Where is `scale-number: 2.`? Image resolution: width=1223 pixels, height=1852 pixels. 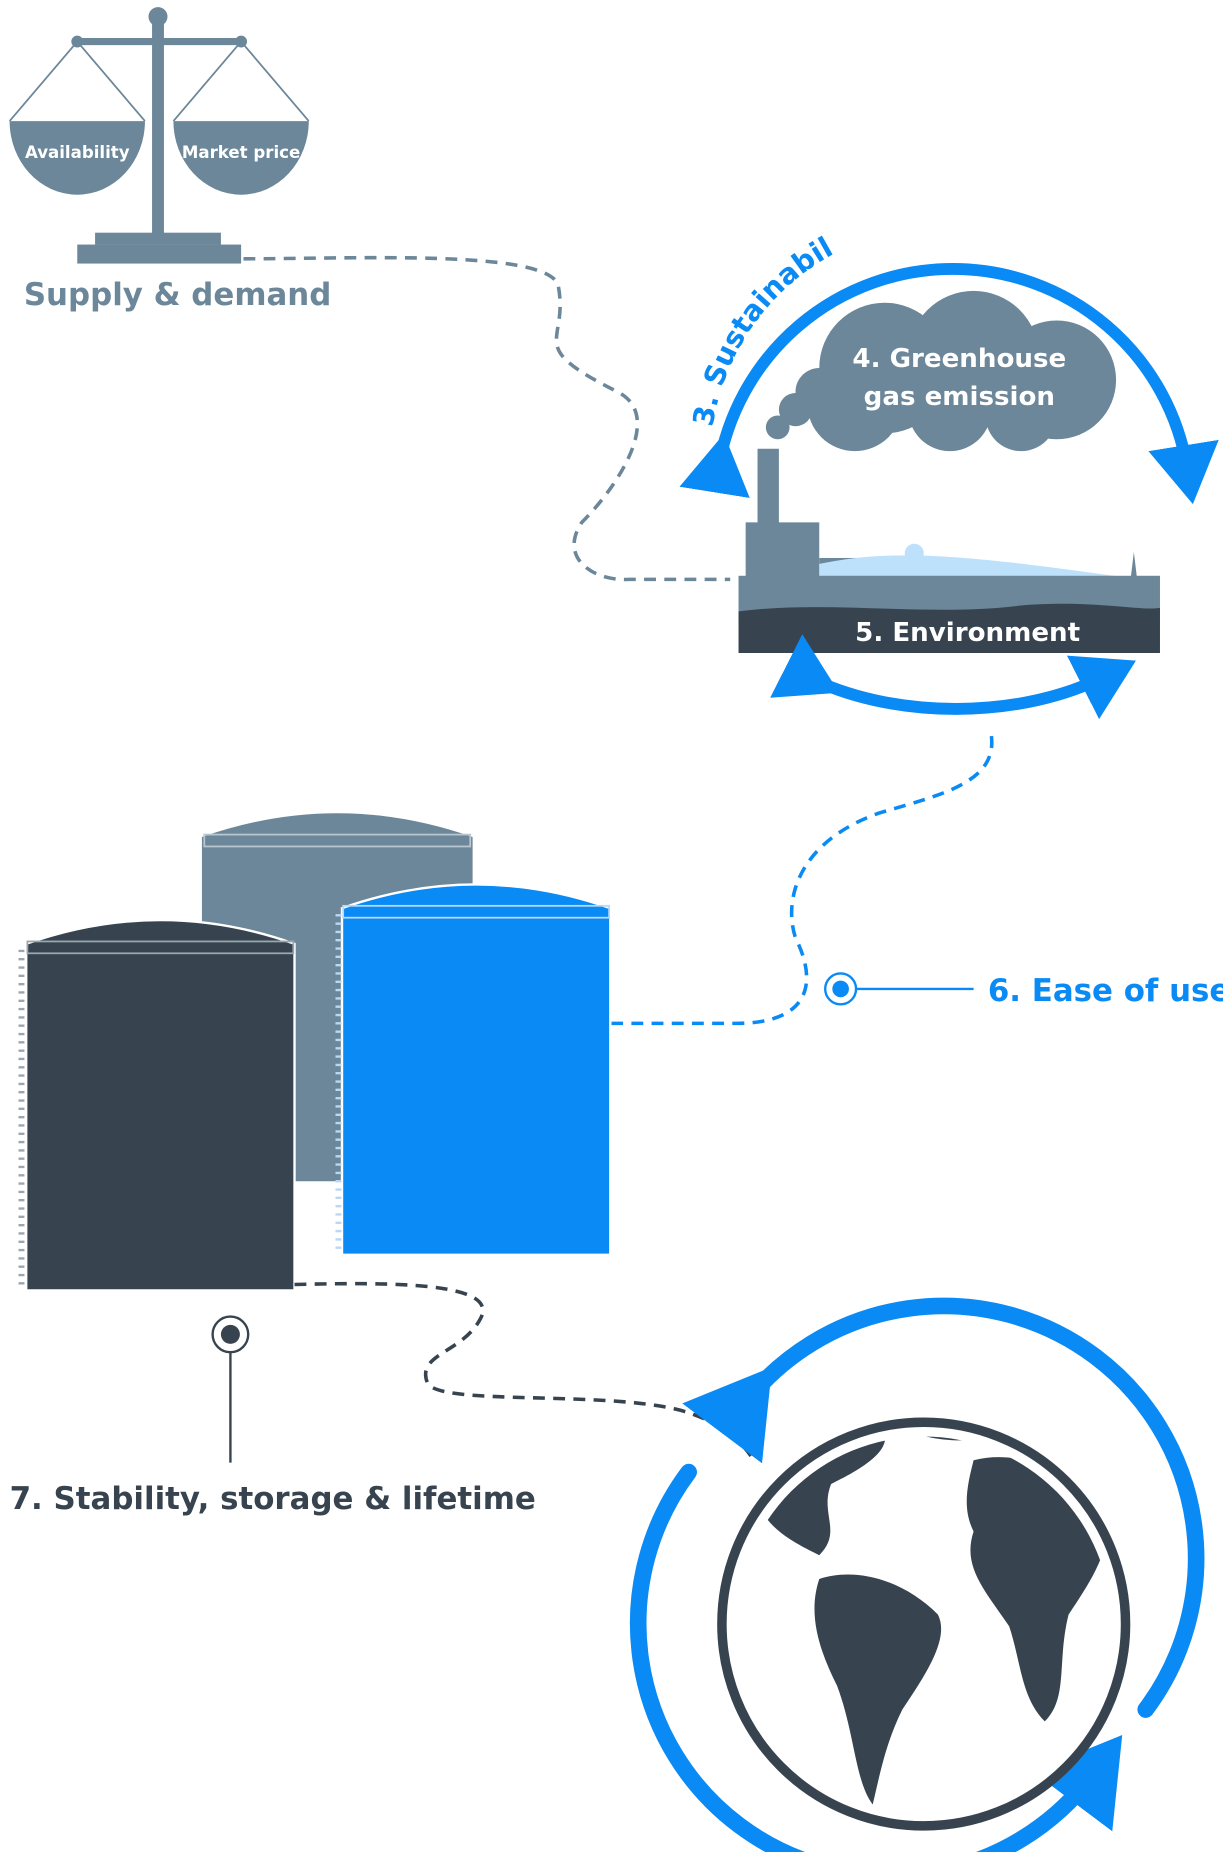 scale-number: 2. is located at coordinates (241, 107).